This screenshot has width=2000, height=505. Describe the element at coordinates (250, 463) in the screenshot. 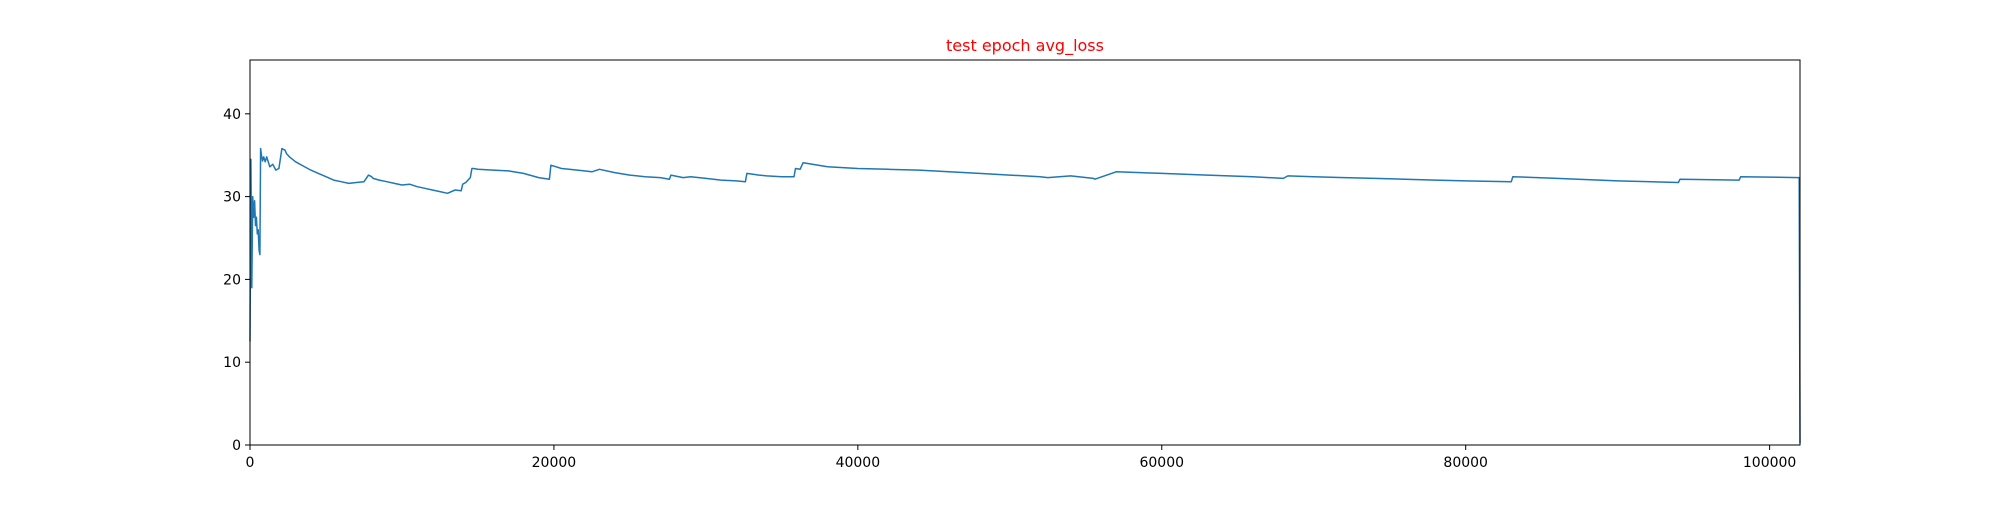

I see `x-tick-label: 0` at that location.